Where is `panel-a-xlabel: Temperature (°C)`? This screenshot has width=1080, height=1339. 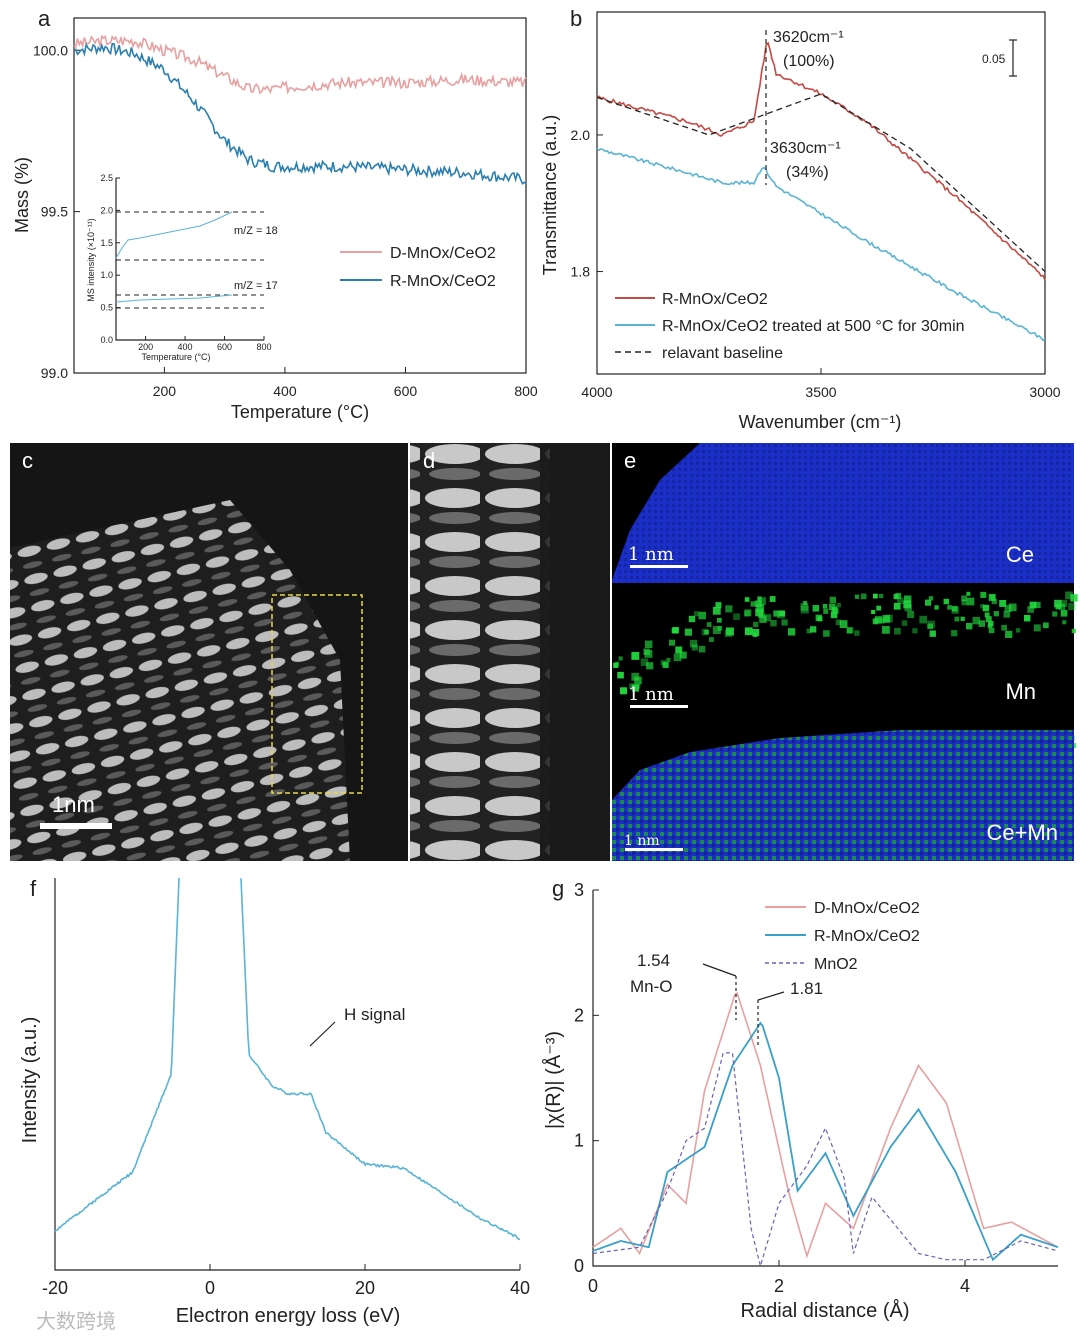 panel-a-xlabel: Temperature (°C) is located at coordinates (300, 412).